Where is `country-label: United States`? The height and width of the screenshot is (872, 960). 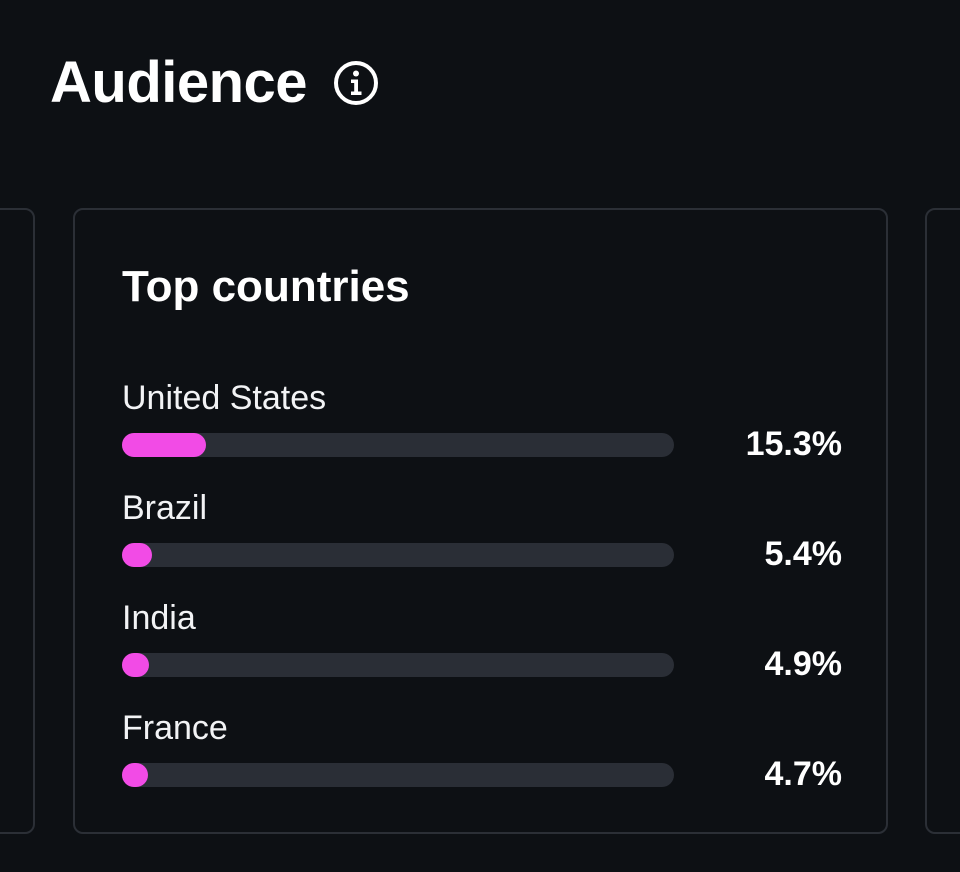 country-label: United States is located at coordinates (224, 398).